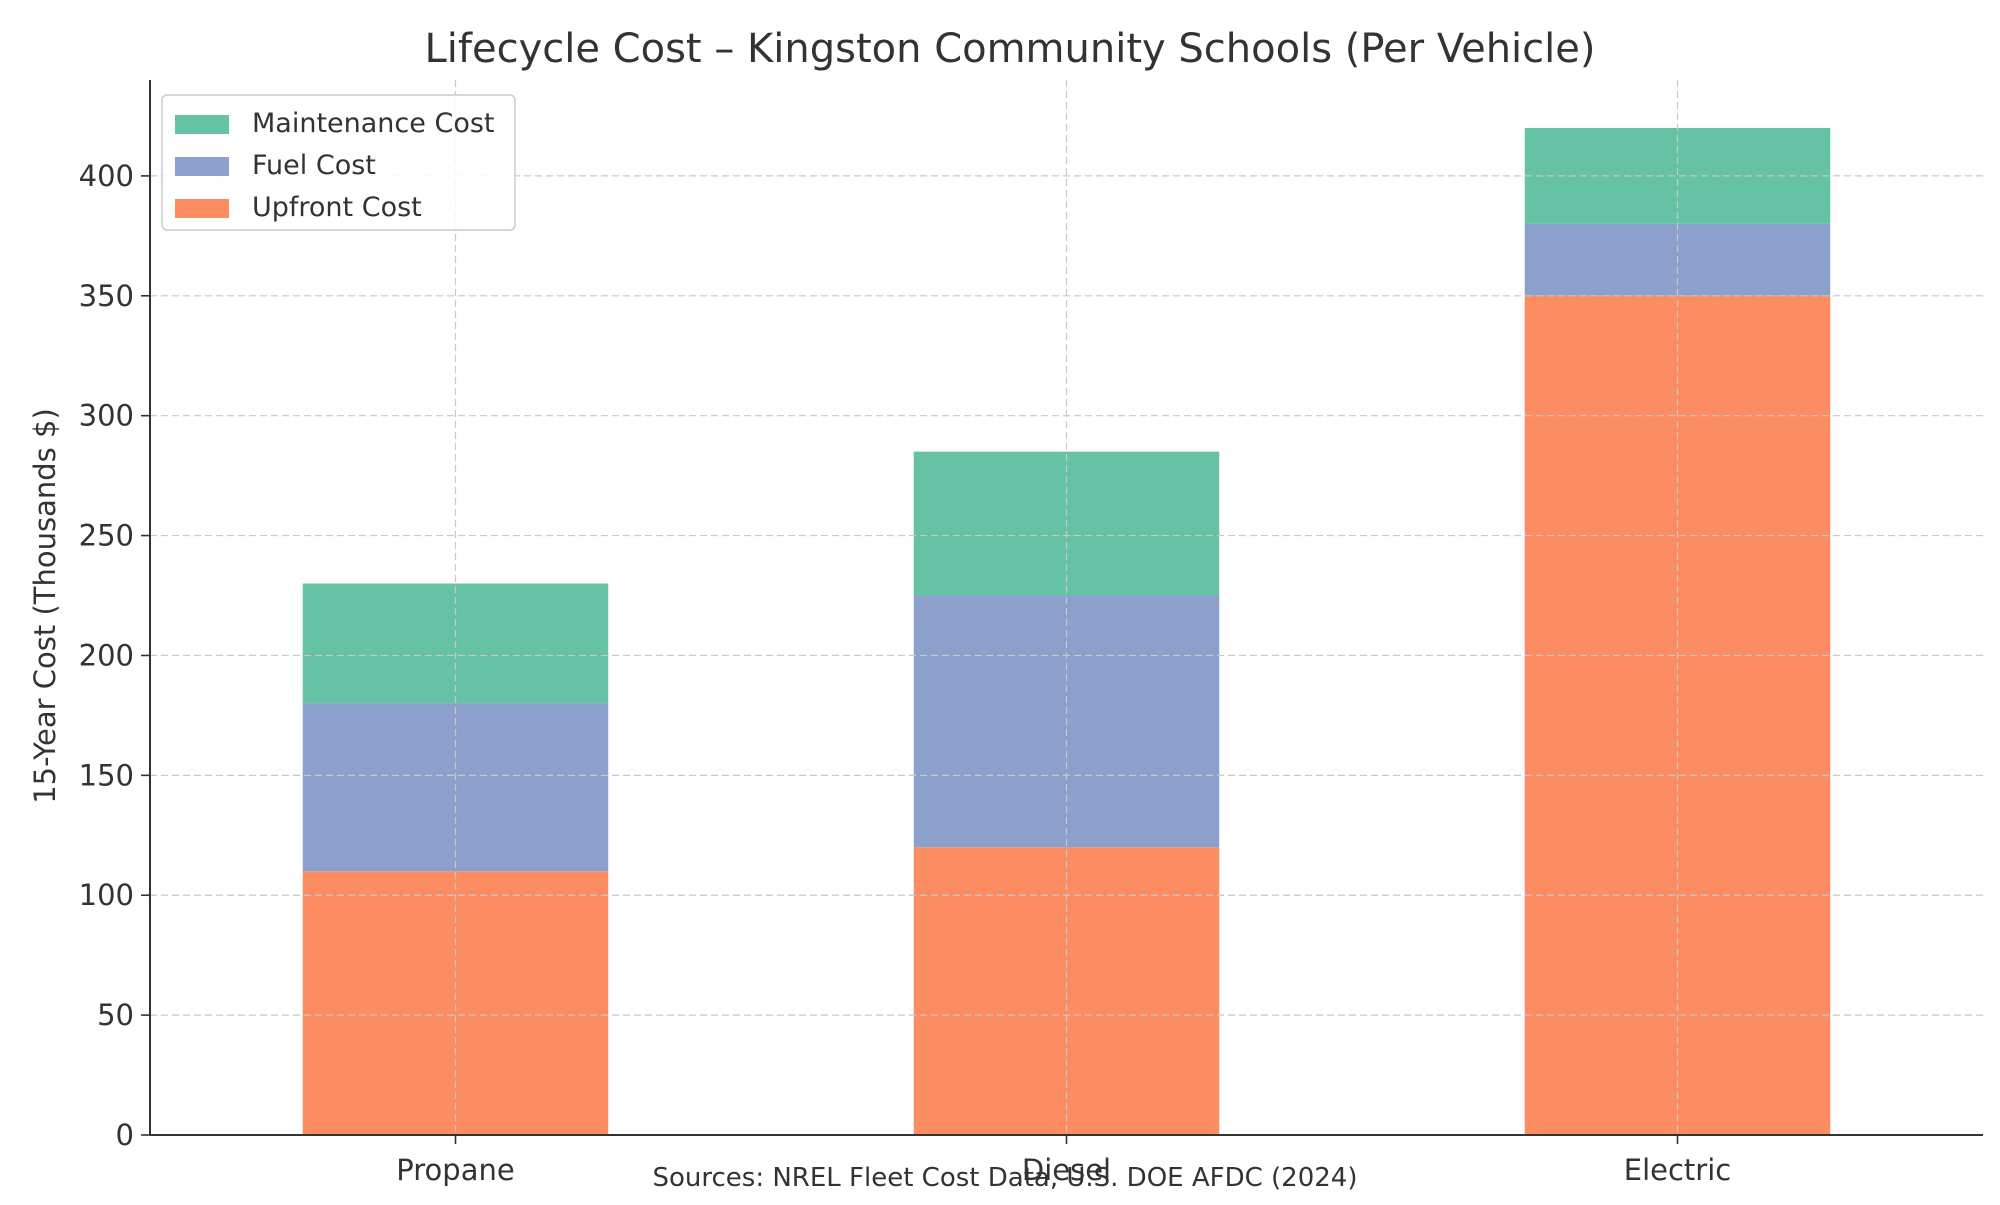  Describe the element at coordinates (373, 123) in the screenshot. I see `legend-label: Maintenance Cost` at that location.